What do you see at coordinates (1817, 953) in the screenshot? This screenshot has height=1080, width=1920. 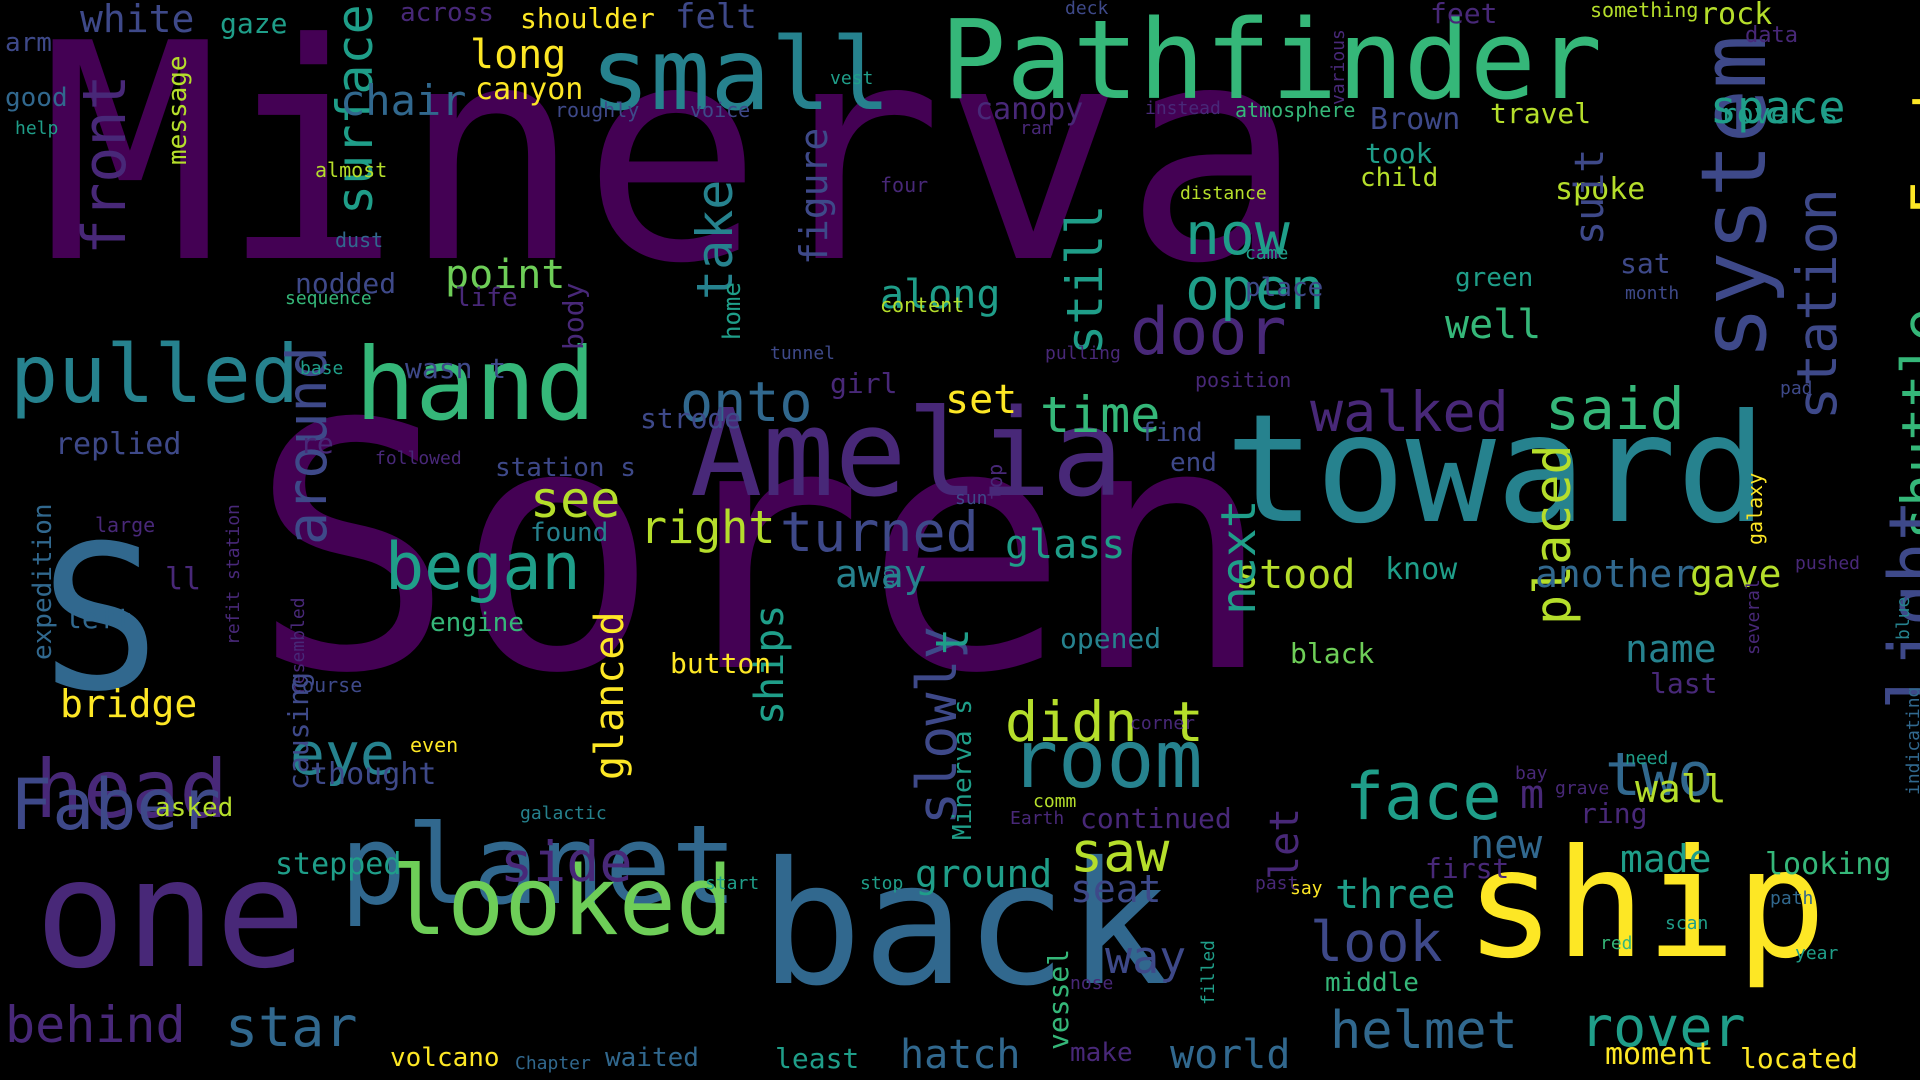 I see `cloud-word-year: year` at bounding box center [1817, 953].